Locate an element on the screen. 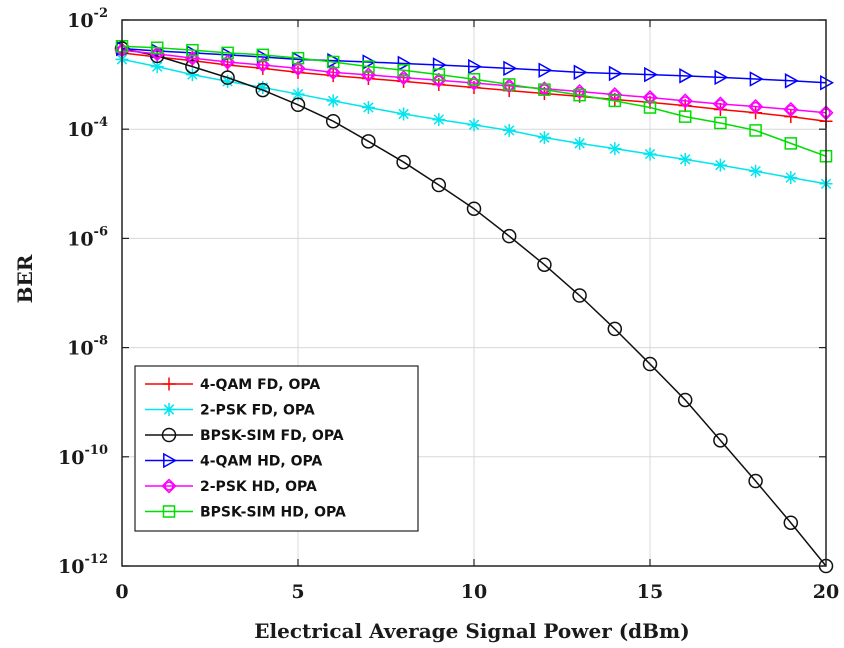 This screenshot has height=648, width=844. x-tick-label: 15 is located at coordinates (650, 592).